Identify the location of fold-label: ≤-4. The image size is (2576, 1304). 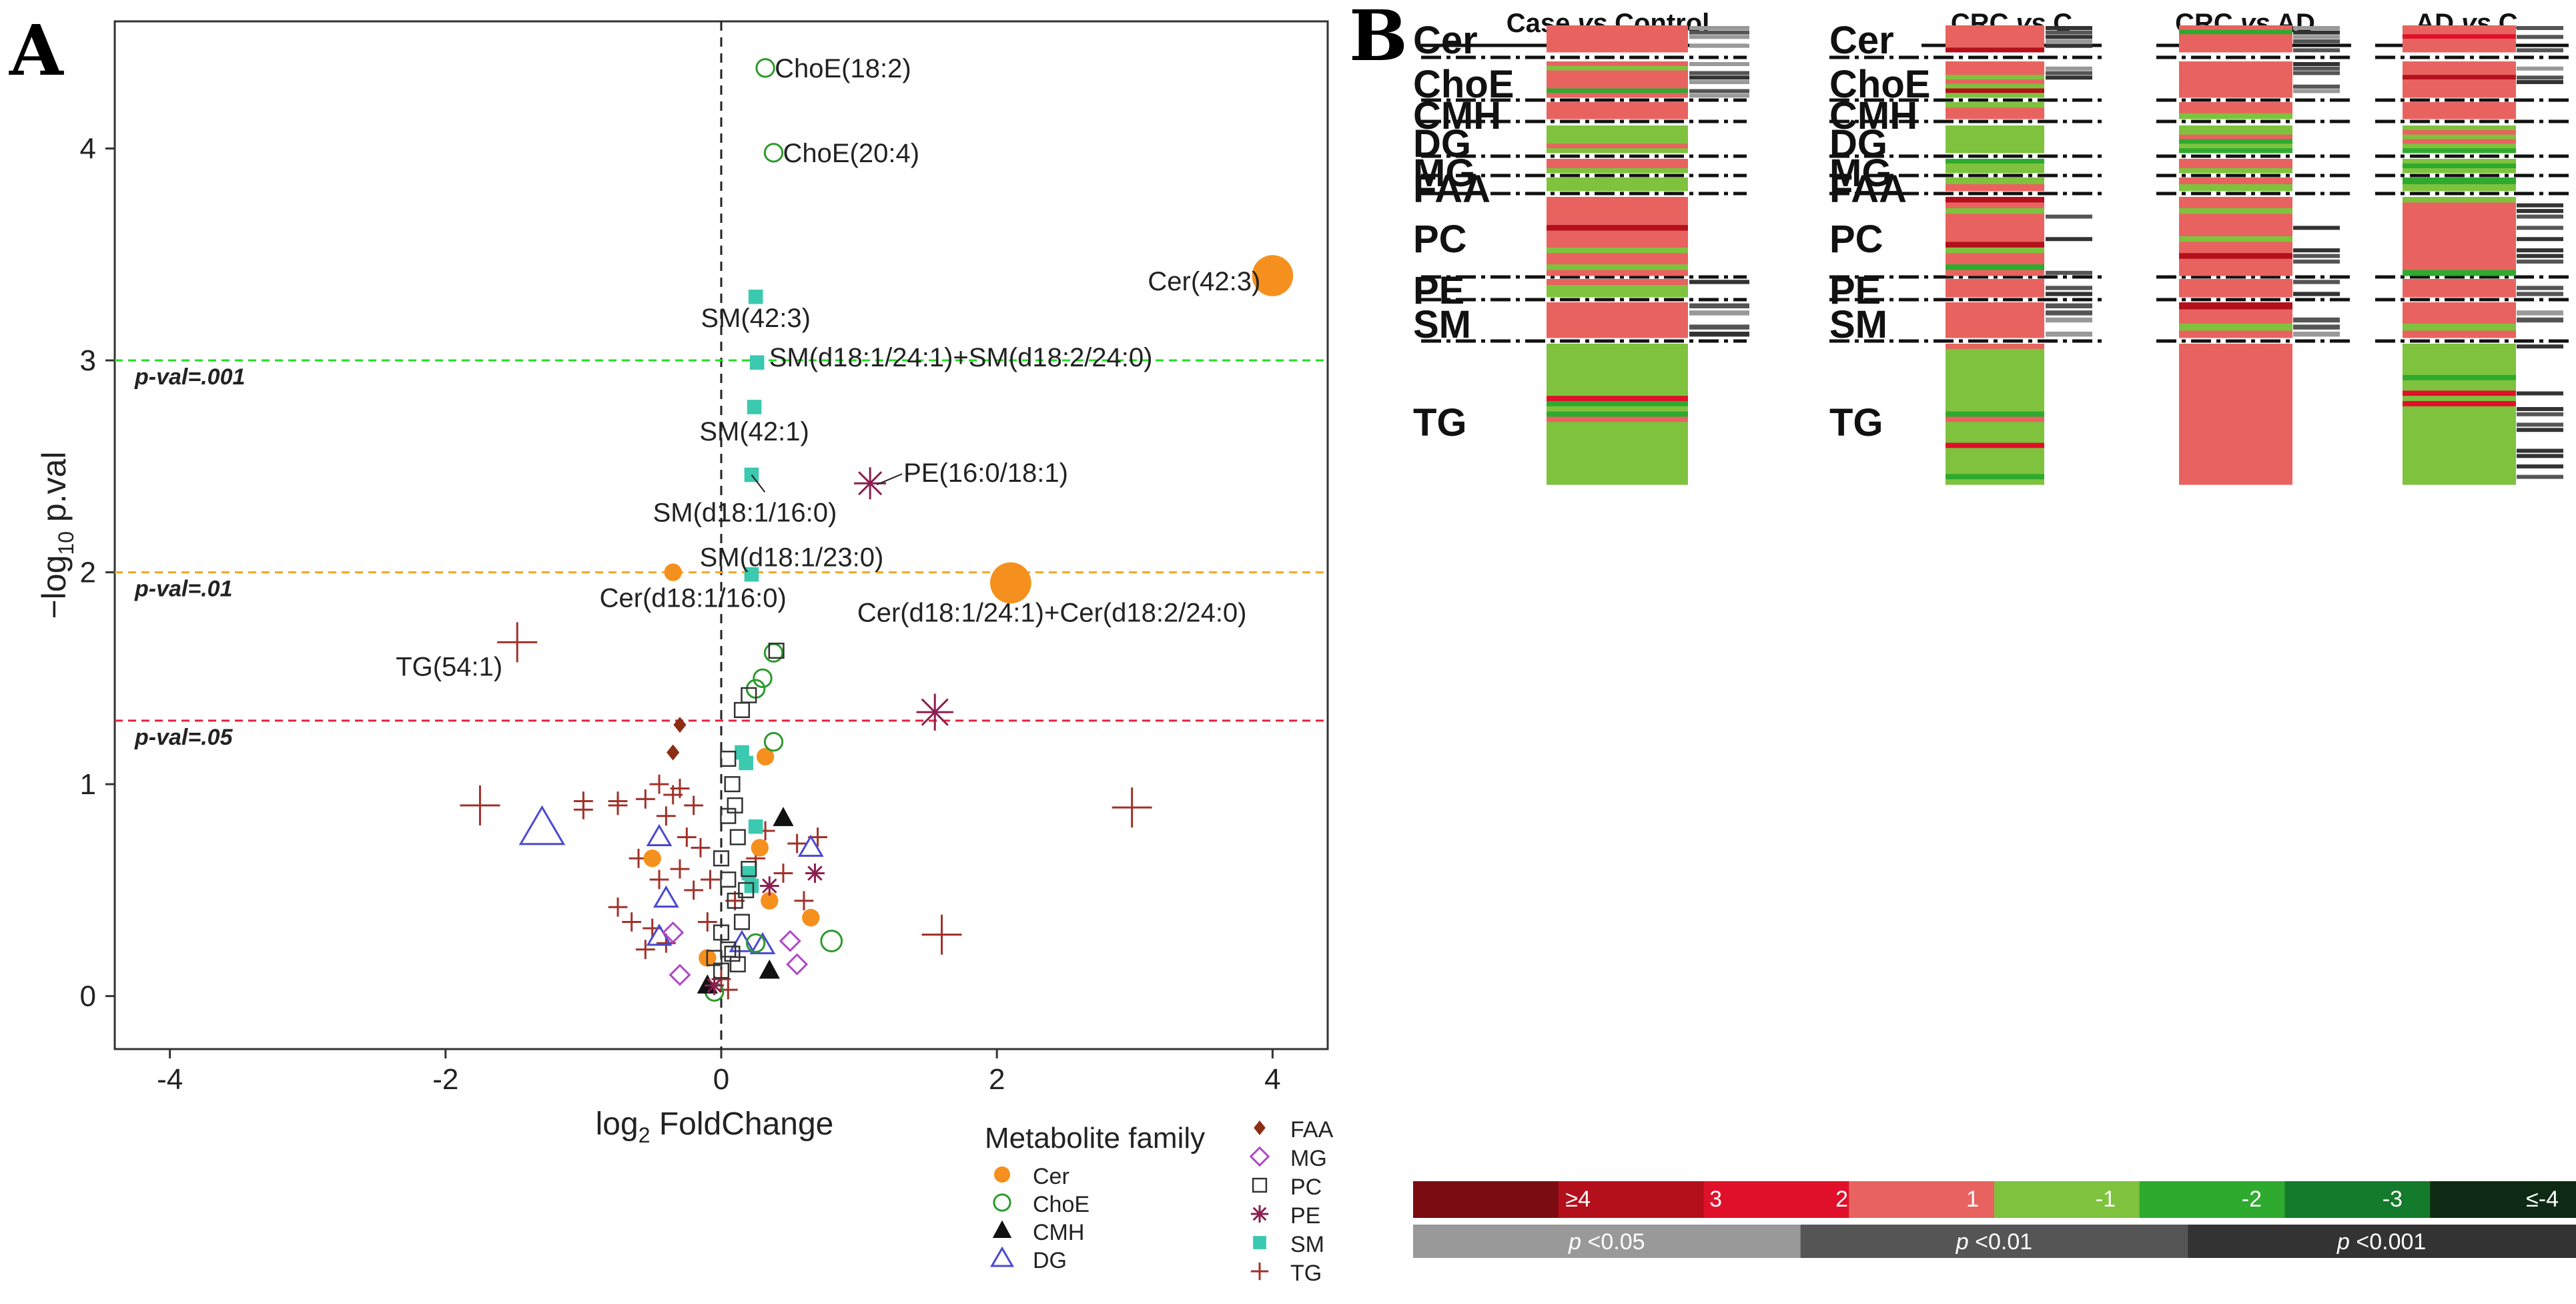
(2542, 1199).